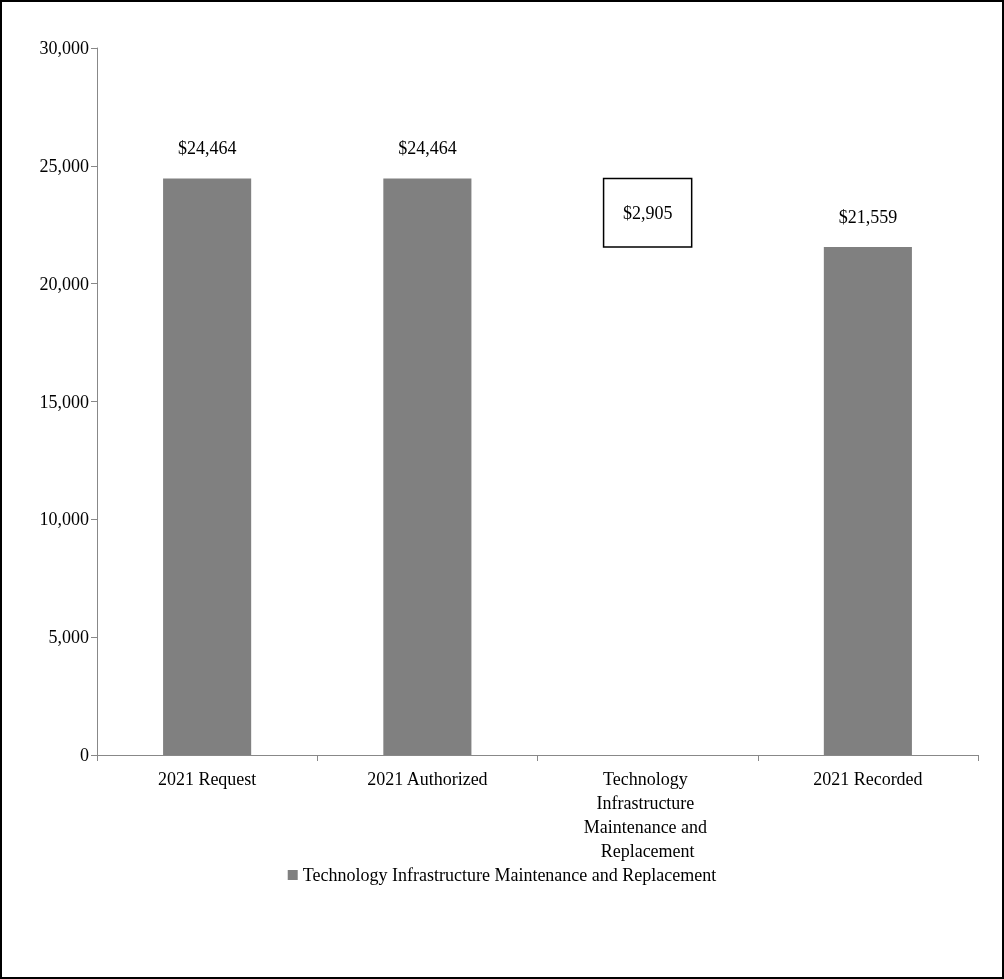  Describe the element at coordinates (868, 779) in the screenshot. I see `x-tick-label: 2021 Recorded` at that location.